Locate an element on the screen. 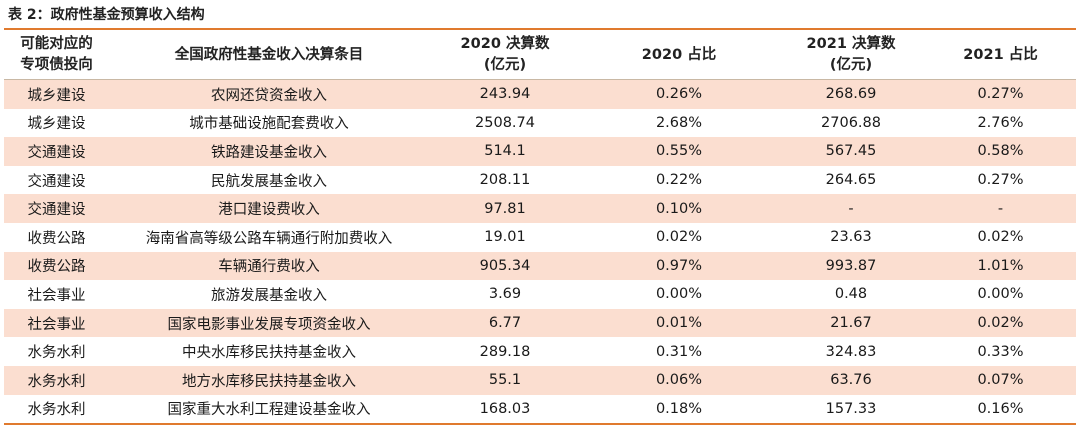 Image resolution: width=1080 pixels, height=429 pixels. cell-2020-share: 0.06% is located at coordinates (679, 380).